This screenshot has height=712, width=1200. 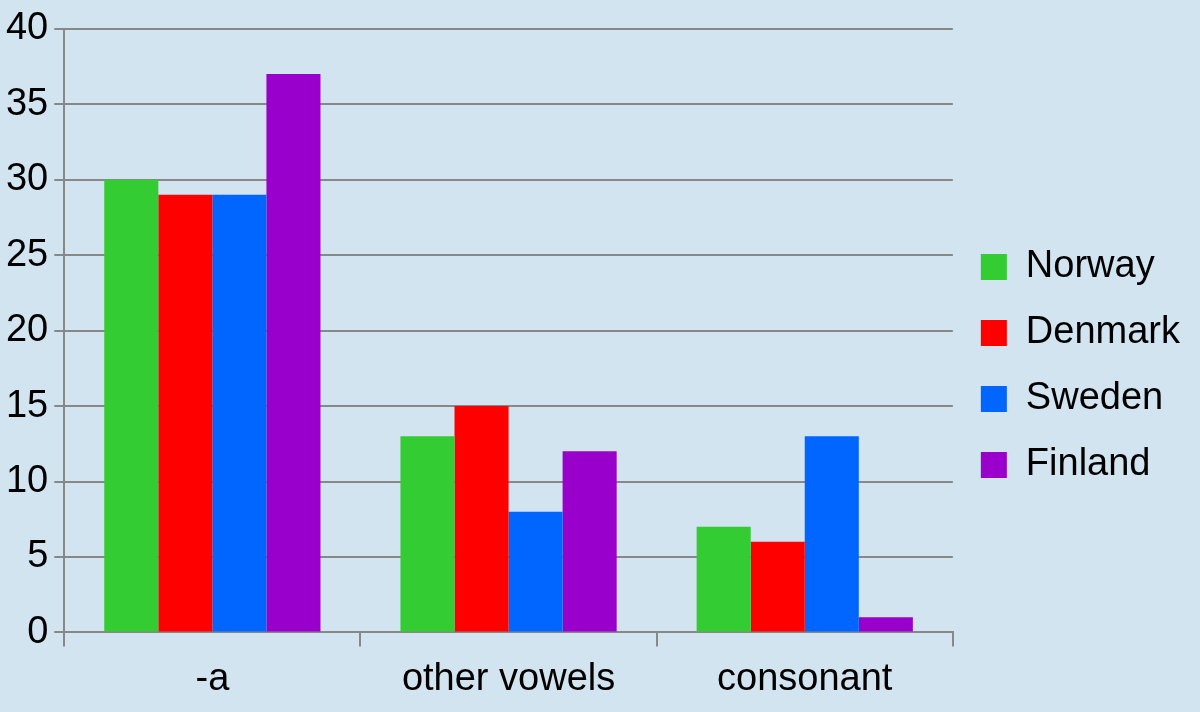 What do you see at coordinates (27, 252) in the screenshot?
I see `y-tick-label: 25` at bounding box center [27, 252].